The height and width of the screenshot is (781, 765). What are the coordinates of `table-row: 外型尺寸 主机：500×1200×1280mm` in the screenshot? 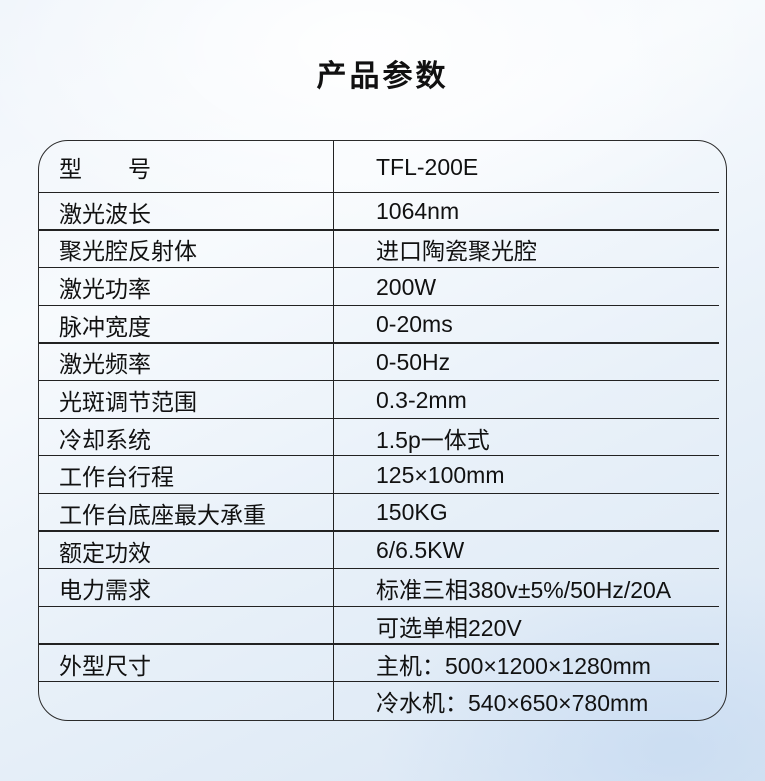 It's located at (382, 664).